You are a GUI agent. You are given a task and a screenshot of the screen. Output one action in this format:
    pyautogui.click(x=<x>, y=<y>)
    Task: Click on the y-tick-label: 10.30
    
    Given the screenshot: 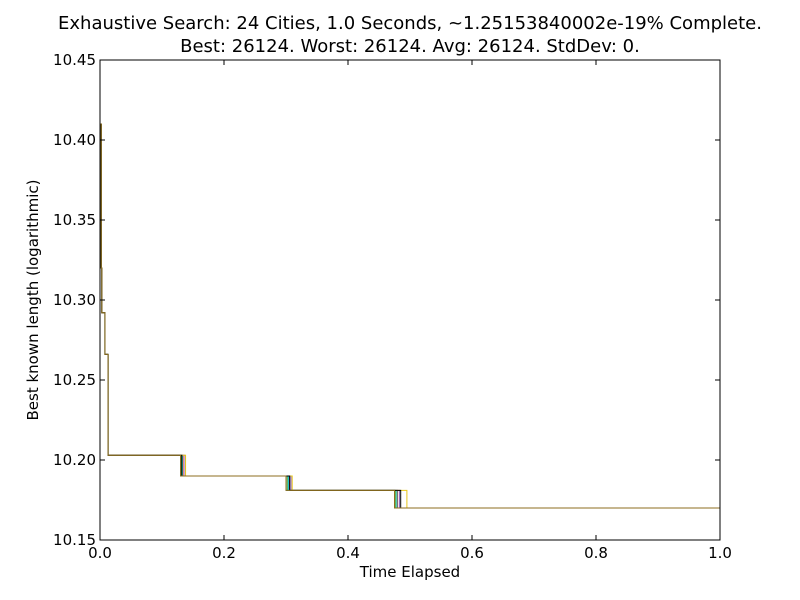 What is the action you would take?
    pyautogui.click(x=74, y=300)
    